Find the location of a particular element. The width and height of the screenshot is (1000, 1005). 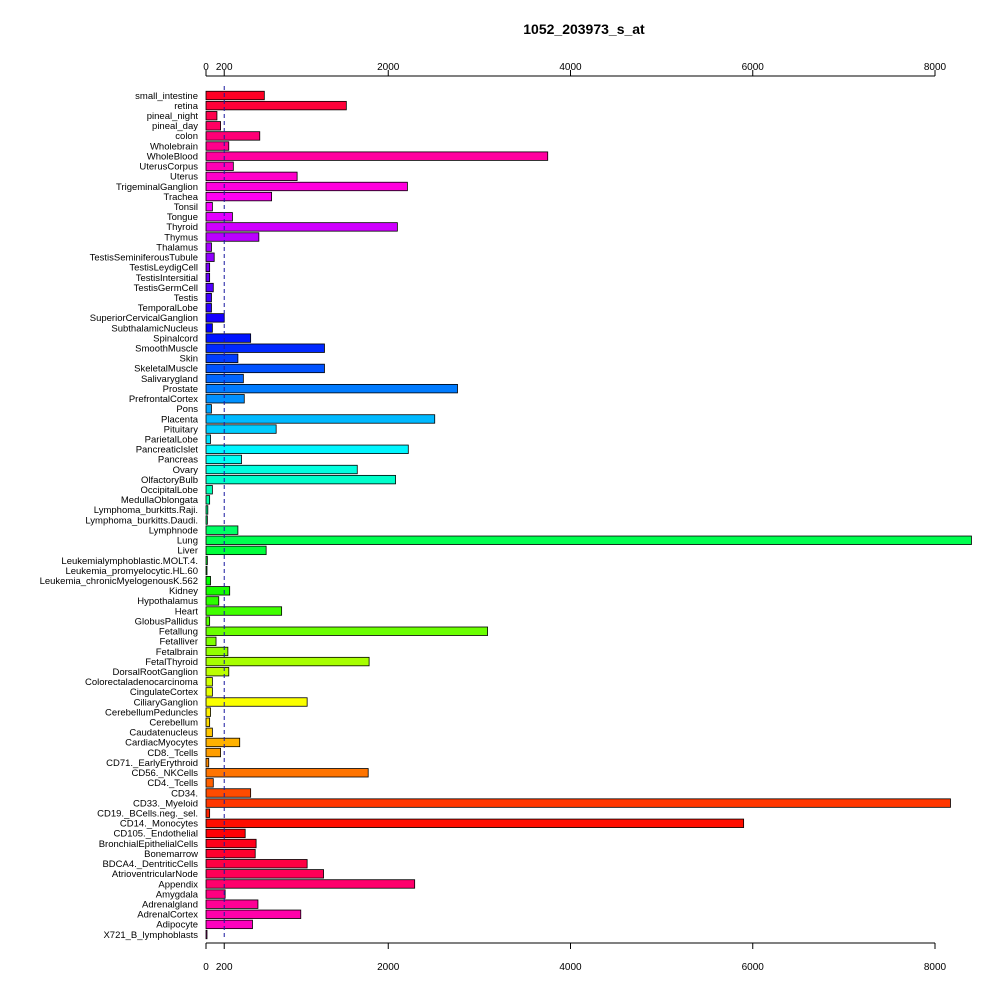

bar-OccipitalLobe is located at coordinates (209, 490).